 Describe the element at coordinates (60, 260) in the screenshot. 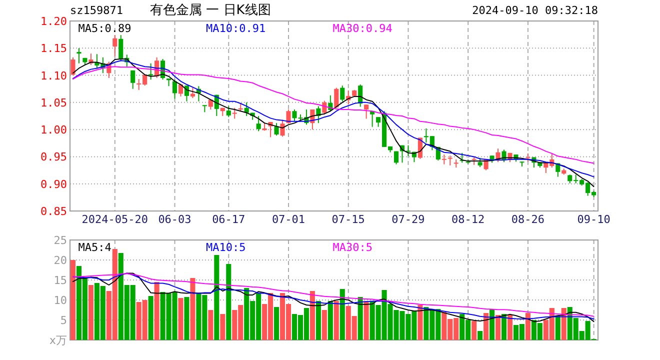

I see `y-tick-label: 20` at that location.